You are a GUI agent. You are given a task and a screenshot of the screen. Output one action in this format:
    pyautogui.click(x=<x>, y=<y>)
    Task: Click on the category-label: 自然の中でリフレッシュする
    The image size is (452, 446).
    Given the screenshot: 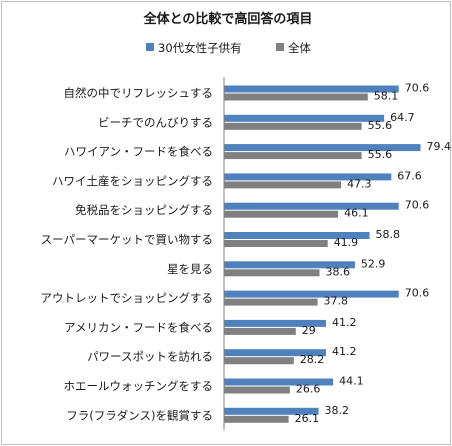 What is the action you would take?
    pyautogui.click(x=139, y=93)
    